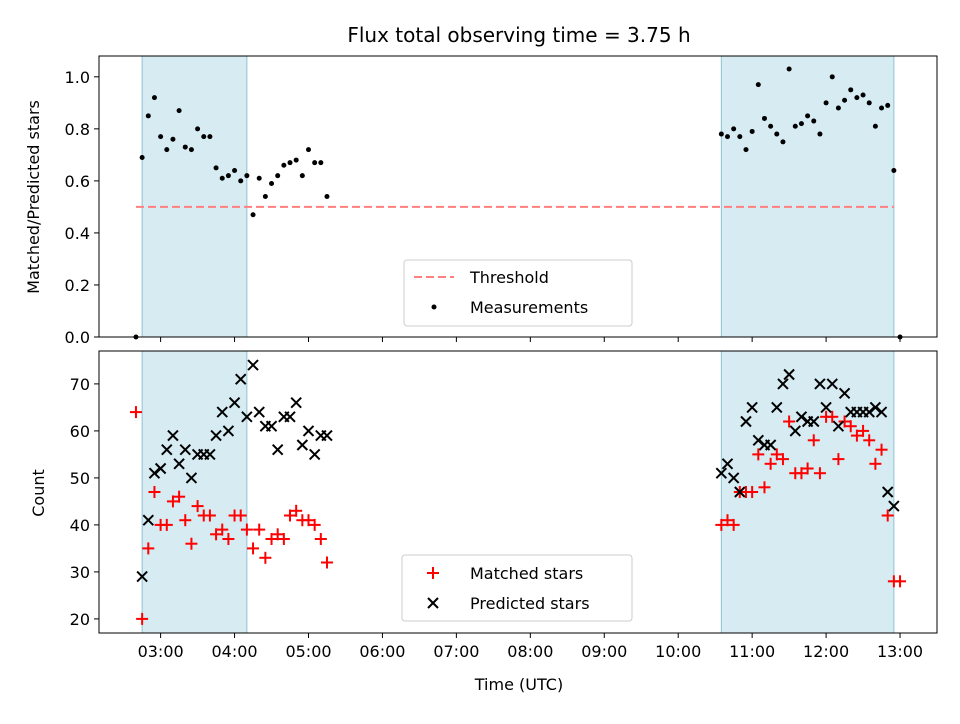 The width and height of the screenshot is (960, 724). What do you see at coordinates (80, 619) in the screenshot?
I see `bottom-y-tick-label: 20` at bounding box center [80, 619].